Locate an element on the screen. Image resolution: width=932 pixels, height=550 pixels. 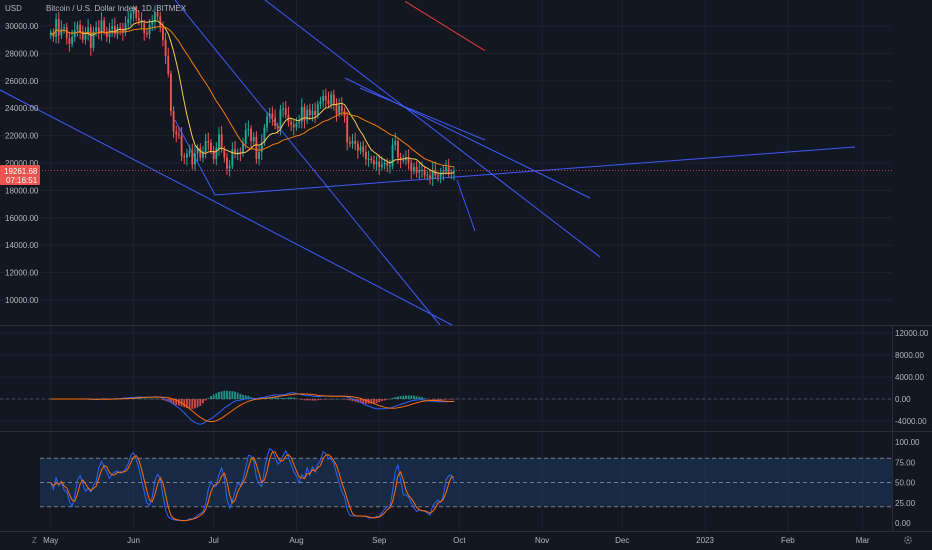
zoom-icon: Z is located at coordinates (34, 540).